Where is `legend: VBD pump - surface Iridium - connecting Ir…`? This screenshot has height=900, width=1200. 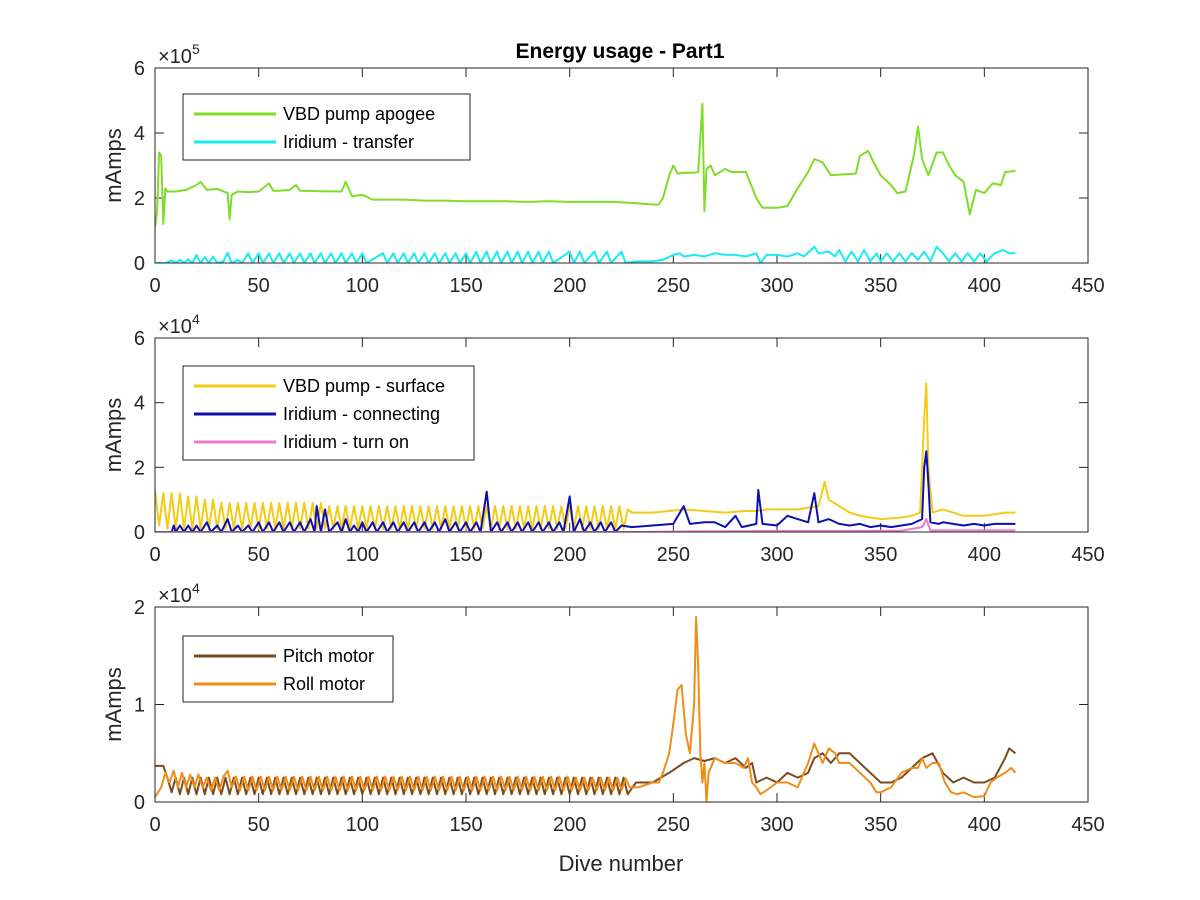 legend: VBD pump - surface Iridium - connecting Ir… is located at coordinates (328, 413).